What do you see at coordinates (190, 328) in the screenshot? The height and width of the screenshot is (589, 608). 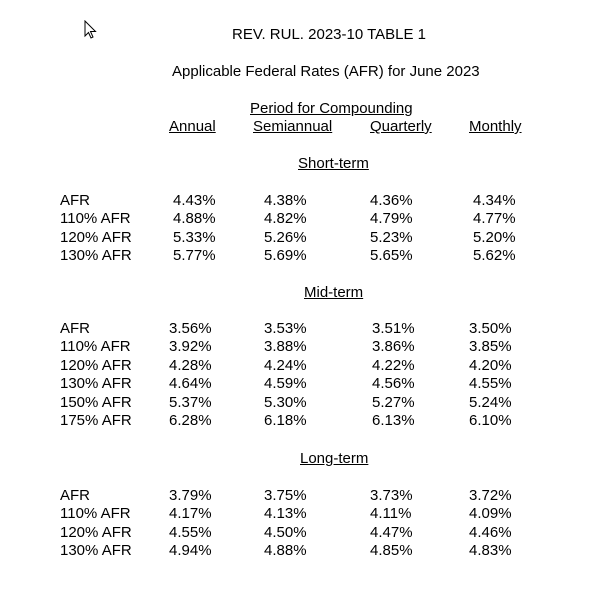 I see `rate-cell: 3.56%` at bounding box center [190, 328].